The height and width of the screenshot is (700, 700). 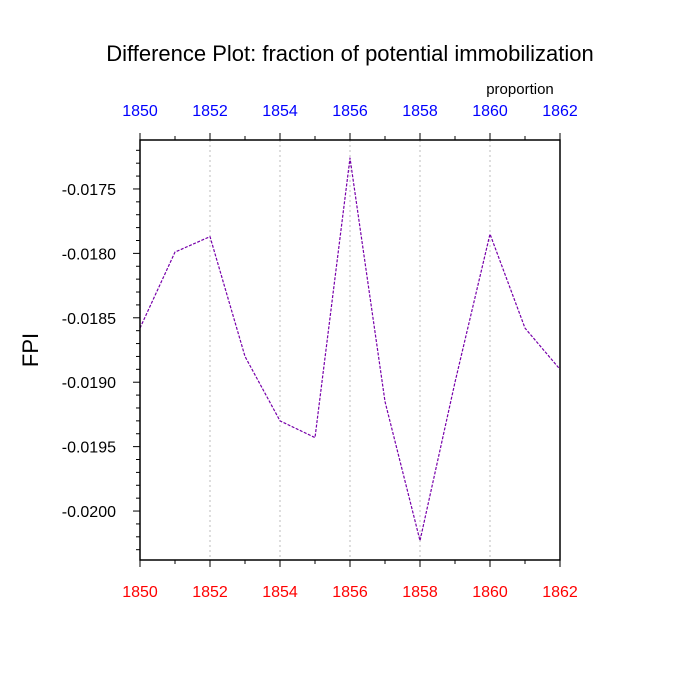 I want to click on x-tick-label-top: 1850, so click(x=140, y=111).